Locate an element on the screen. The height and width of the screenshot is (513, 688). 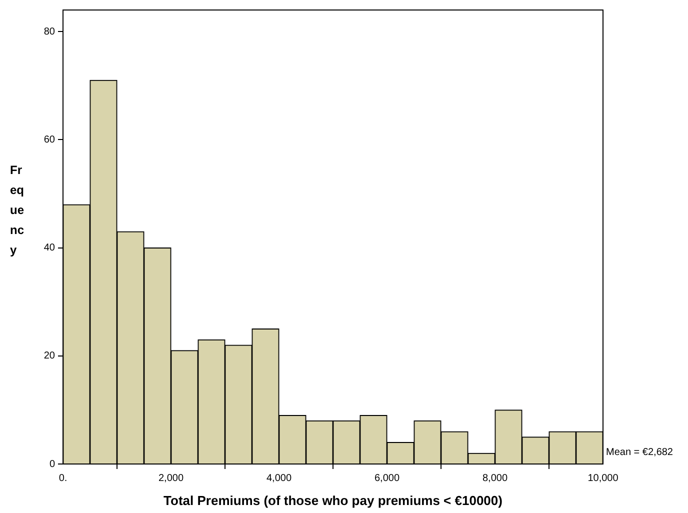
x-tick-label: 0. is located at coordinates (63, 478).